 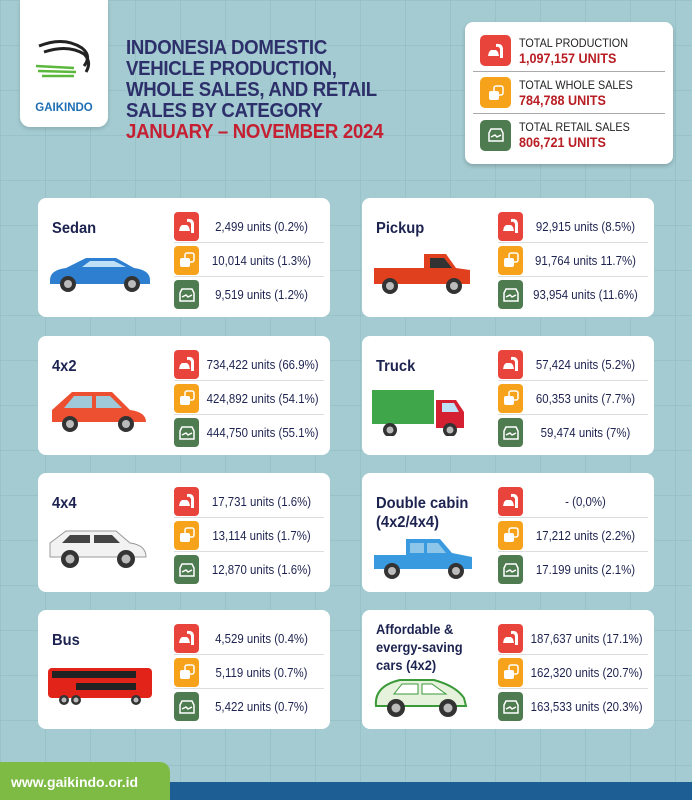 I want to click on stat-row-retail: 163,533 units (20.3%), so click(x=573, y=706).